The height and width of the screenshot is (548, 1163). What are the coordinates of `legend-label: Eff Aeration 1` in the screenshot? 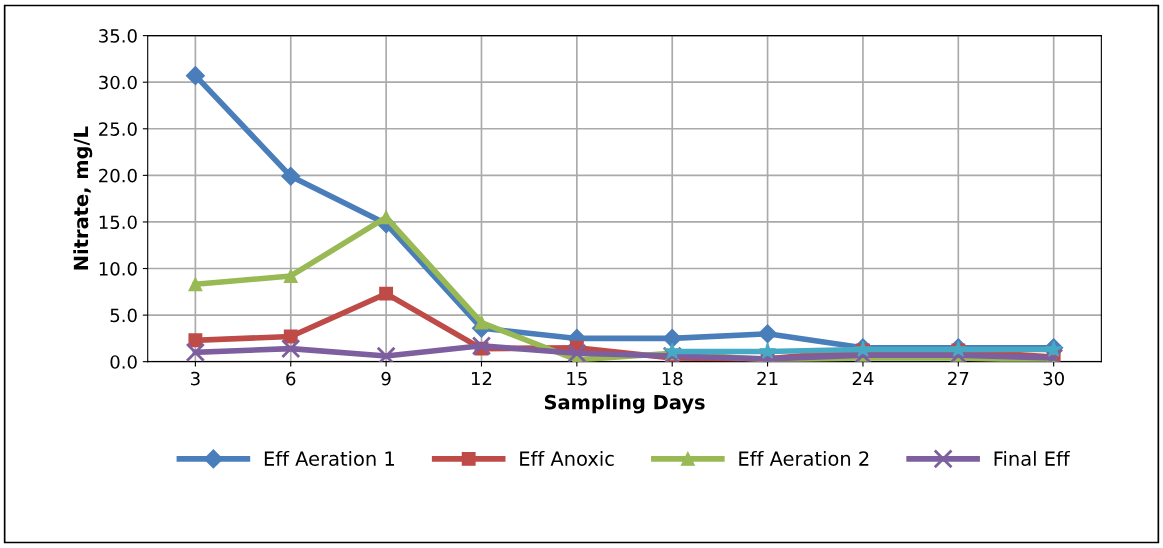 It's located at (329, 458).